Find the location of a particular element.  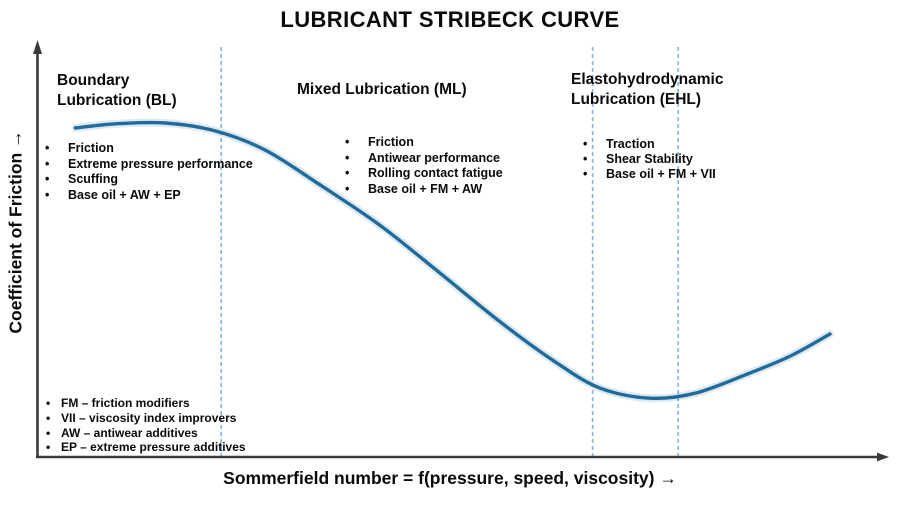

bullet-item: Base oil + FM + AW is located at coordinates (424, 190).